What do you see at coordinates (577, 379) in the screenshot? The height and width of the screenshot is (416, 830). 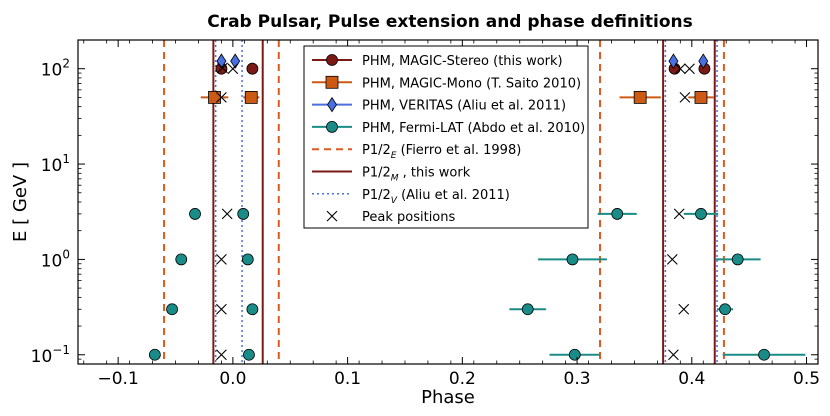 I see `x-tick-label-4: 0.3` at bounding box center [577, 379].